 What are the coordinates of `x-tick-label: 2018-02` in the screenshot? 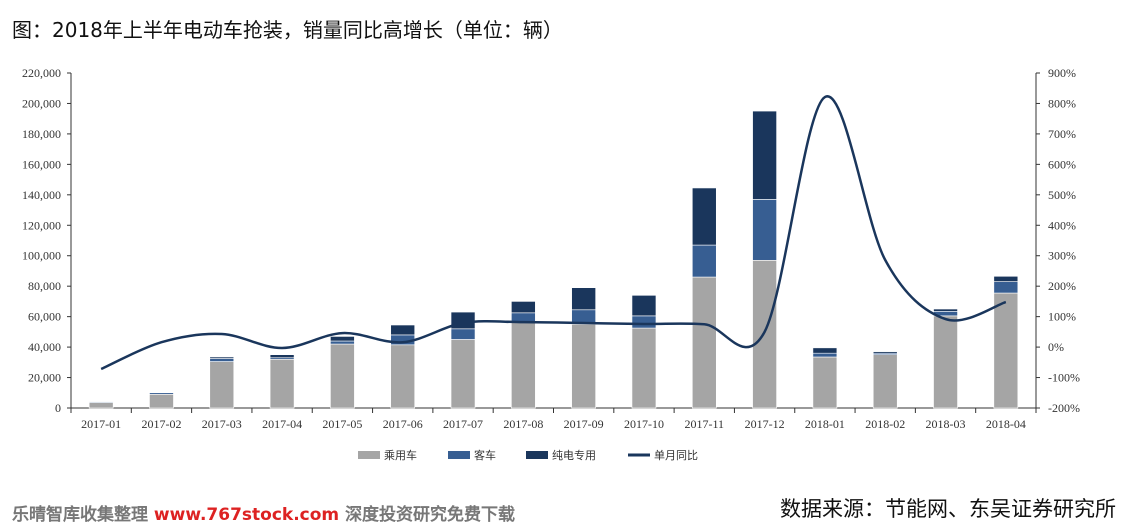 It's located at (885, 424).